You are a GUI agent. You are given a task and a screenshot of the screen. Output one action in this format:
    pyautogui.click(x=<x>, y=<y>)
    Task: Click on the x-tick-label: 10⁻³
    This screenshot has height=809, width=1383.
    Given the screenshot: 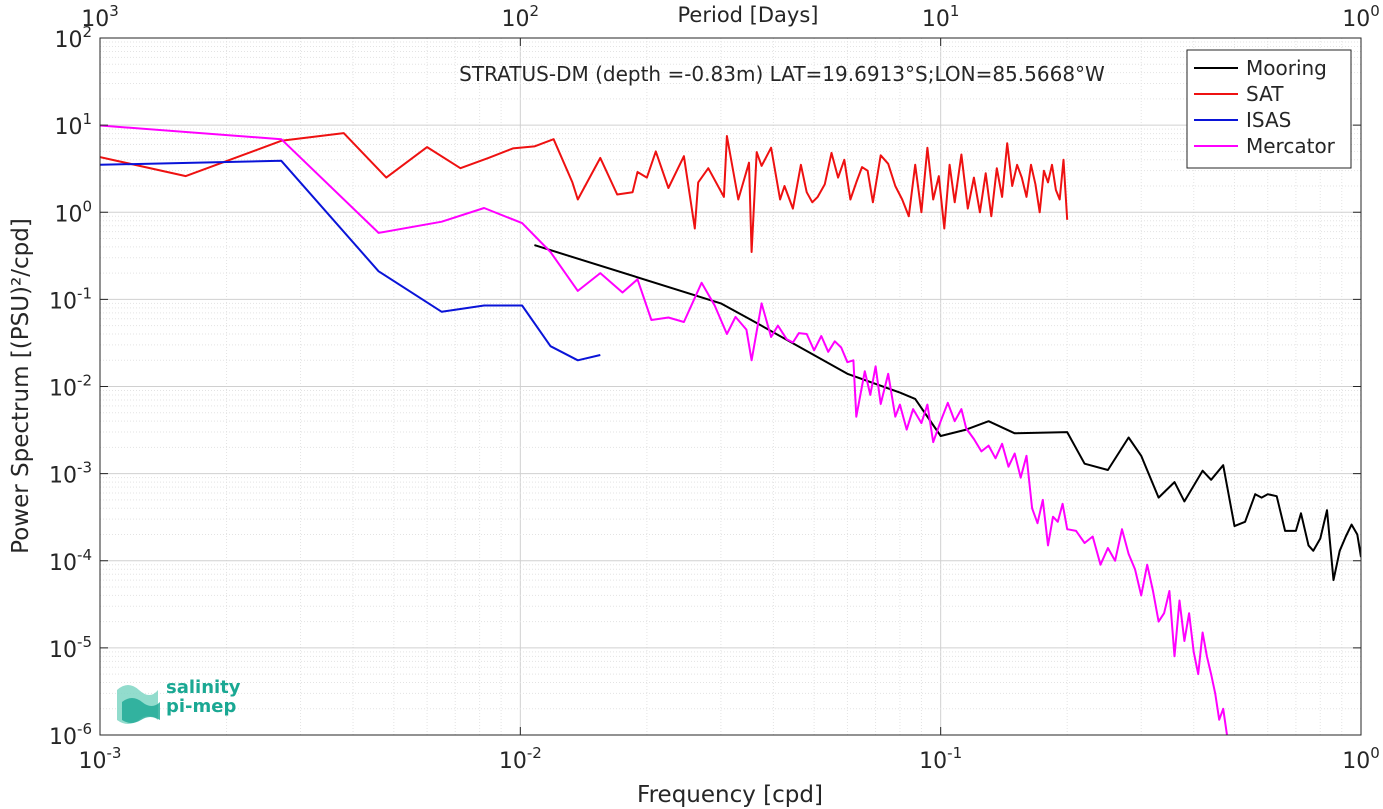 What is the action you would take?
    pyautogui.click(x=100, y=759)
    